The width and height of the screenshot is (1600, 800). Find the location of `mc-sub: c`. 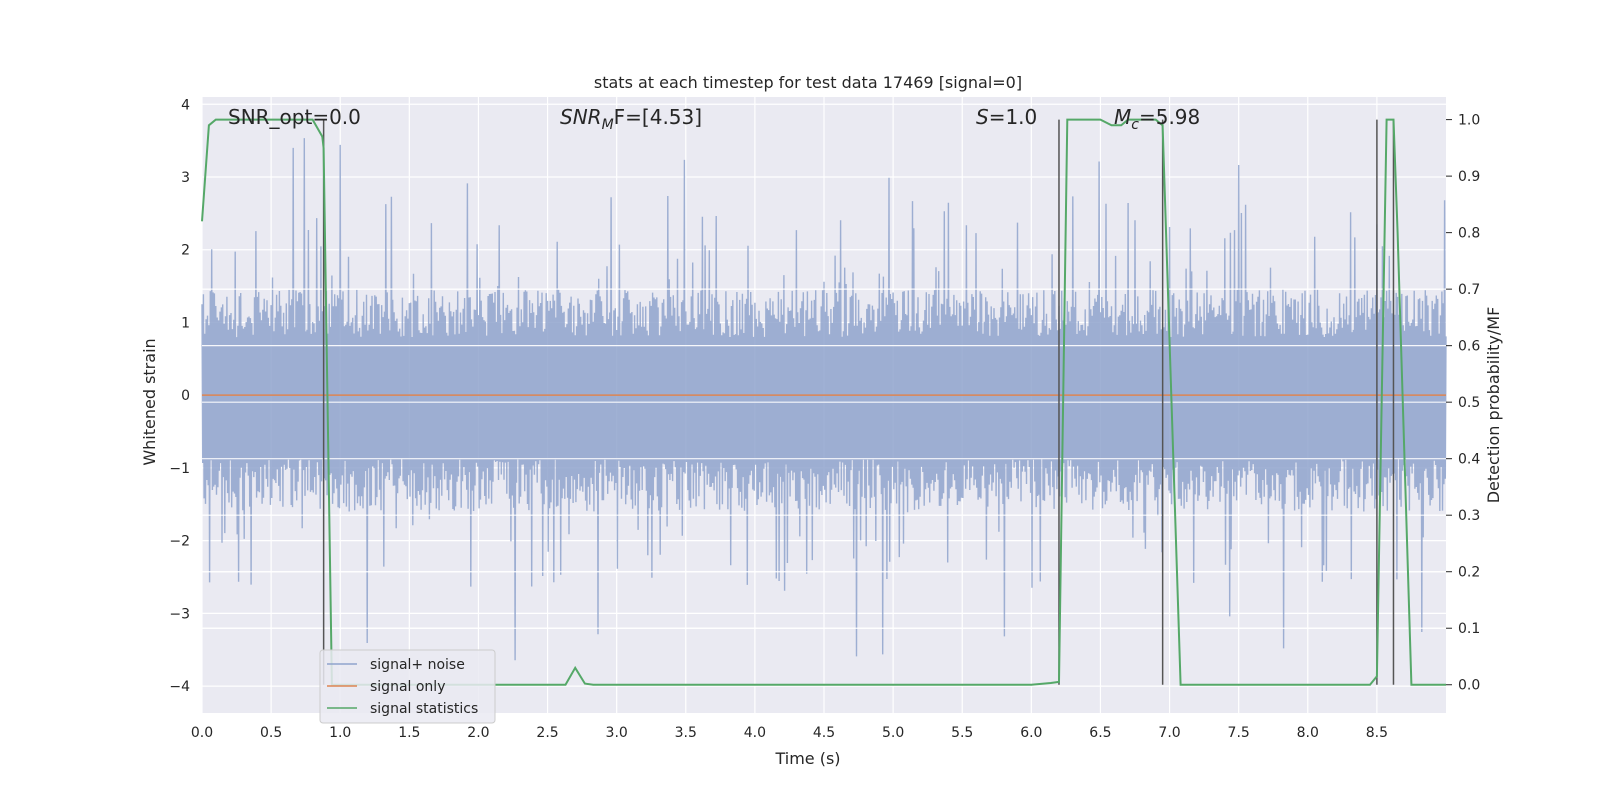

mc-sub: c is located at coordinates (1135, 125).